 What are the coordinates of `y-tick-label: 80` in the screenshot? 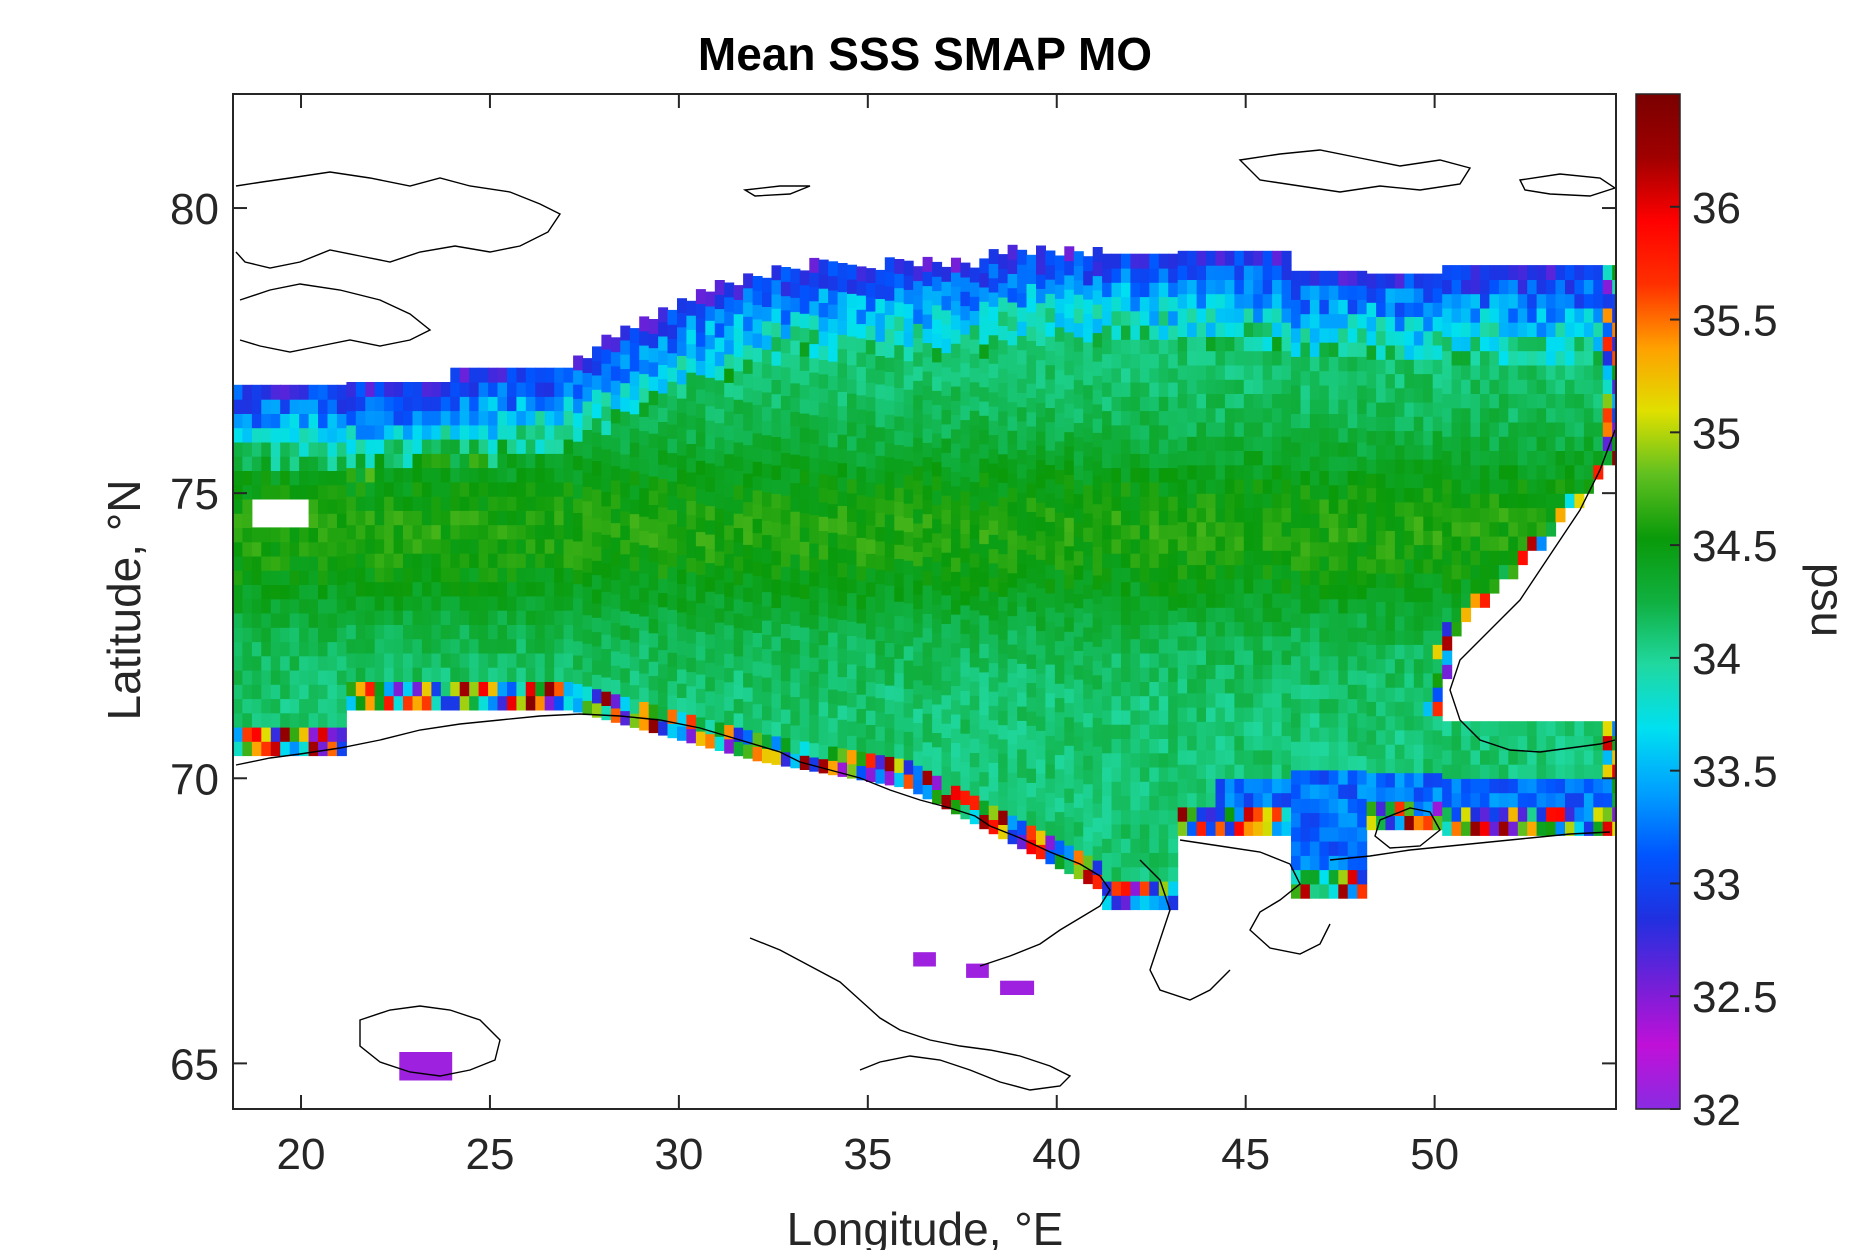 It's located at (194, 209).